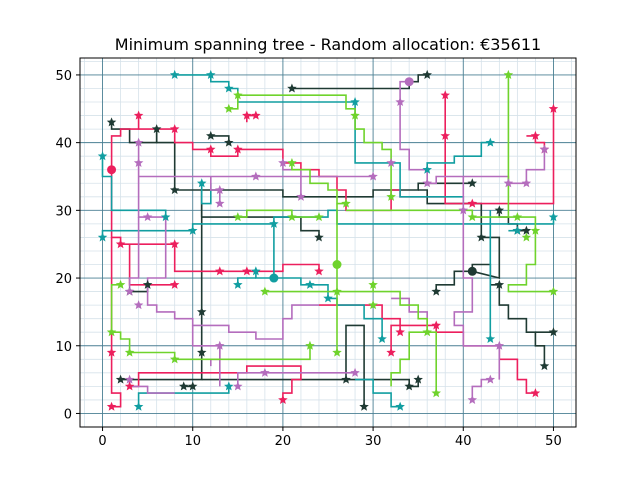 The width and height of the screenshot is (640, 480). Describe the element at coordinates (63, 211) in the screenshot. I see `y-tick-label: 30` at that location.